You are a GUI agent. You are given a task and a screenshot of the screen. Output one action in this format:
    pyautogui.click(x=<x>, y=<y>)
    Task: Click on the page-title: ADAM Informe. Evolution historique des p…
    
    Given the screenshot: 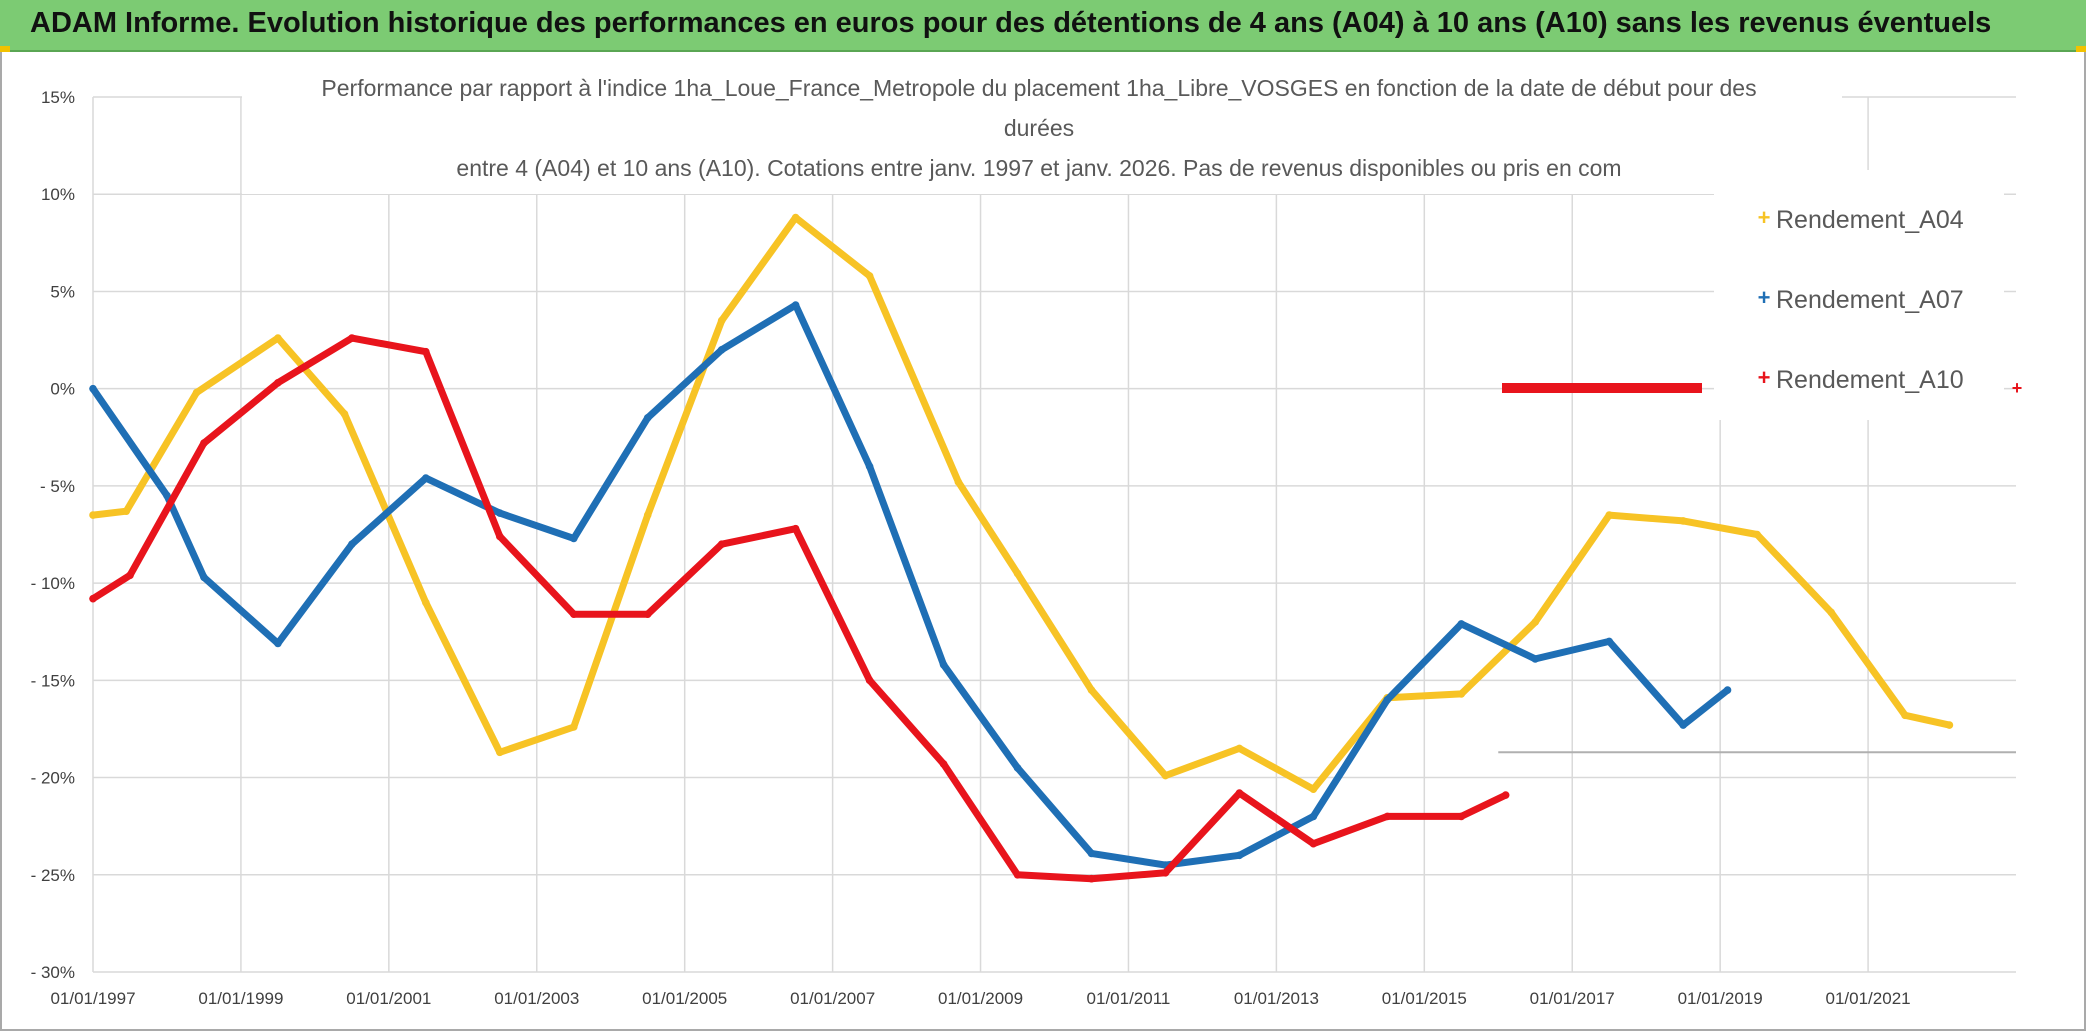 What is the action you would take?
    pyautogui.click(x=1011, y=23)
    